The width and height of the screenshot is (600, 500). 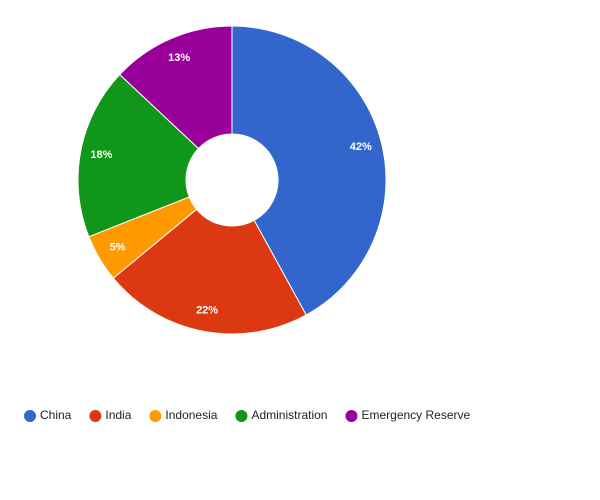 I want to click on slice-label: 13%, so click(x=179, y=58).